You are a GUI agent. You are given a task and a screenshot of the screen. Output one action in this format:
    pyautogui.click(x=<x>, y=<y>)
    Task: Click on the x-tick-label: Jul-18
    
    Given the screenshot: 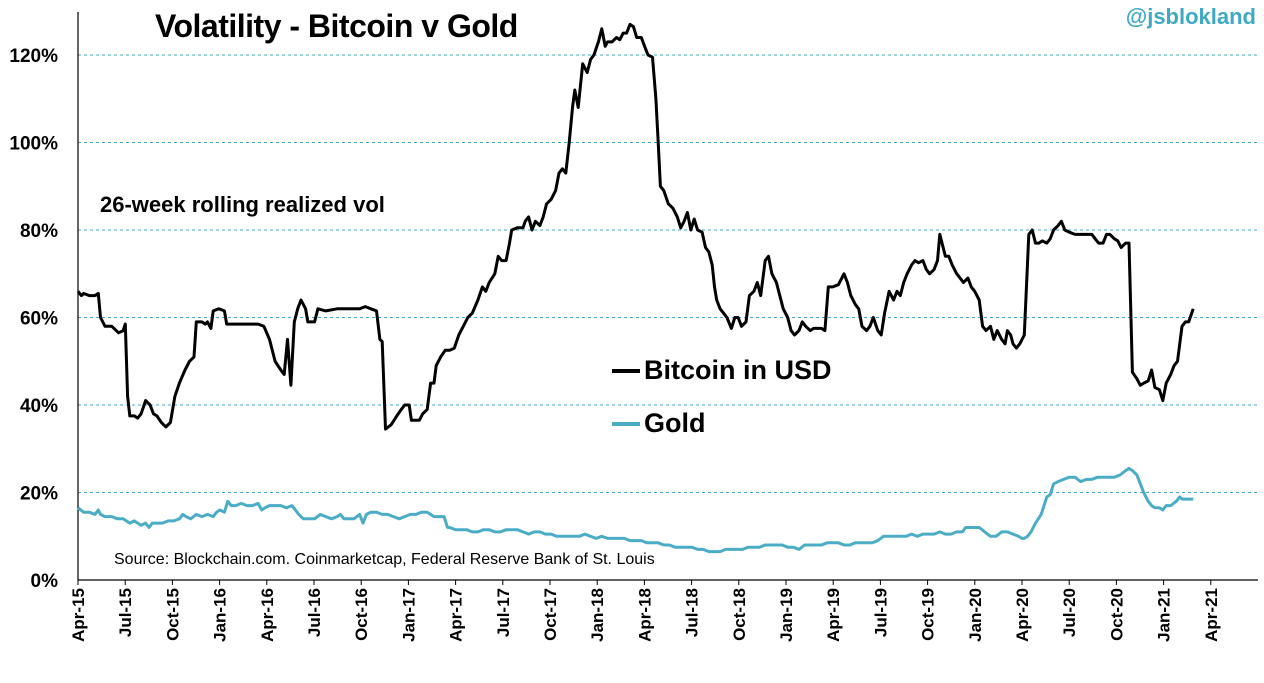 What is the action you would take?
    pyautogui.click(x=692, y=612)
    